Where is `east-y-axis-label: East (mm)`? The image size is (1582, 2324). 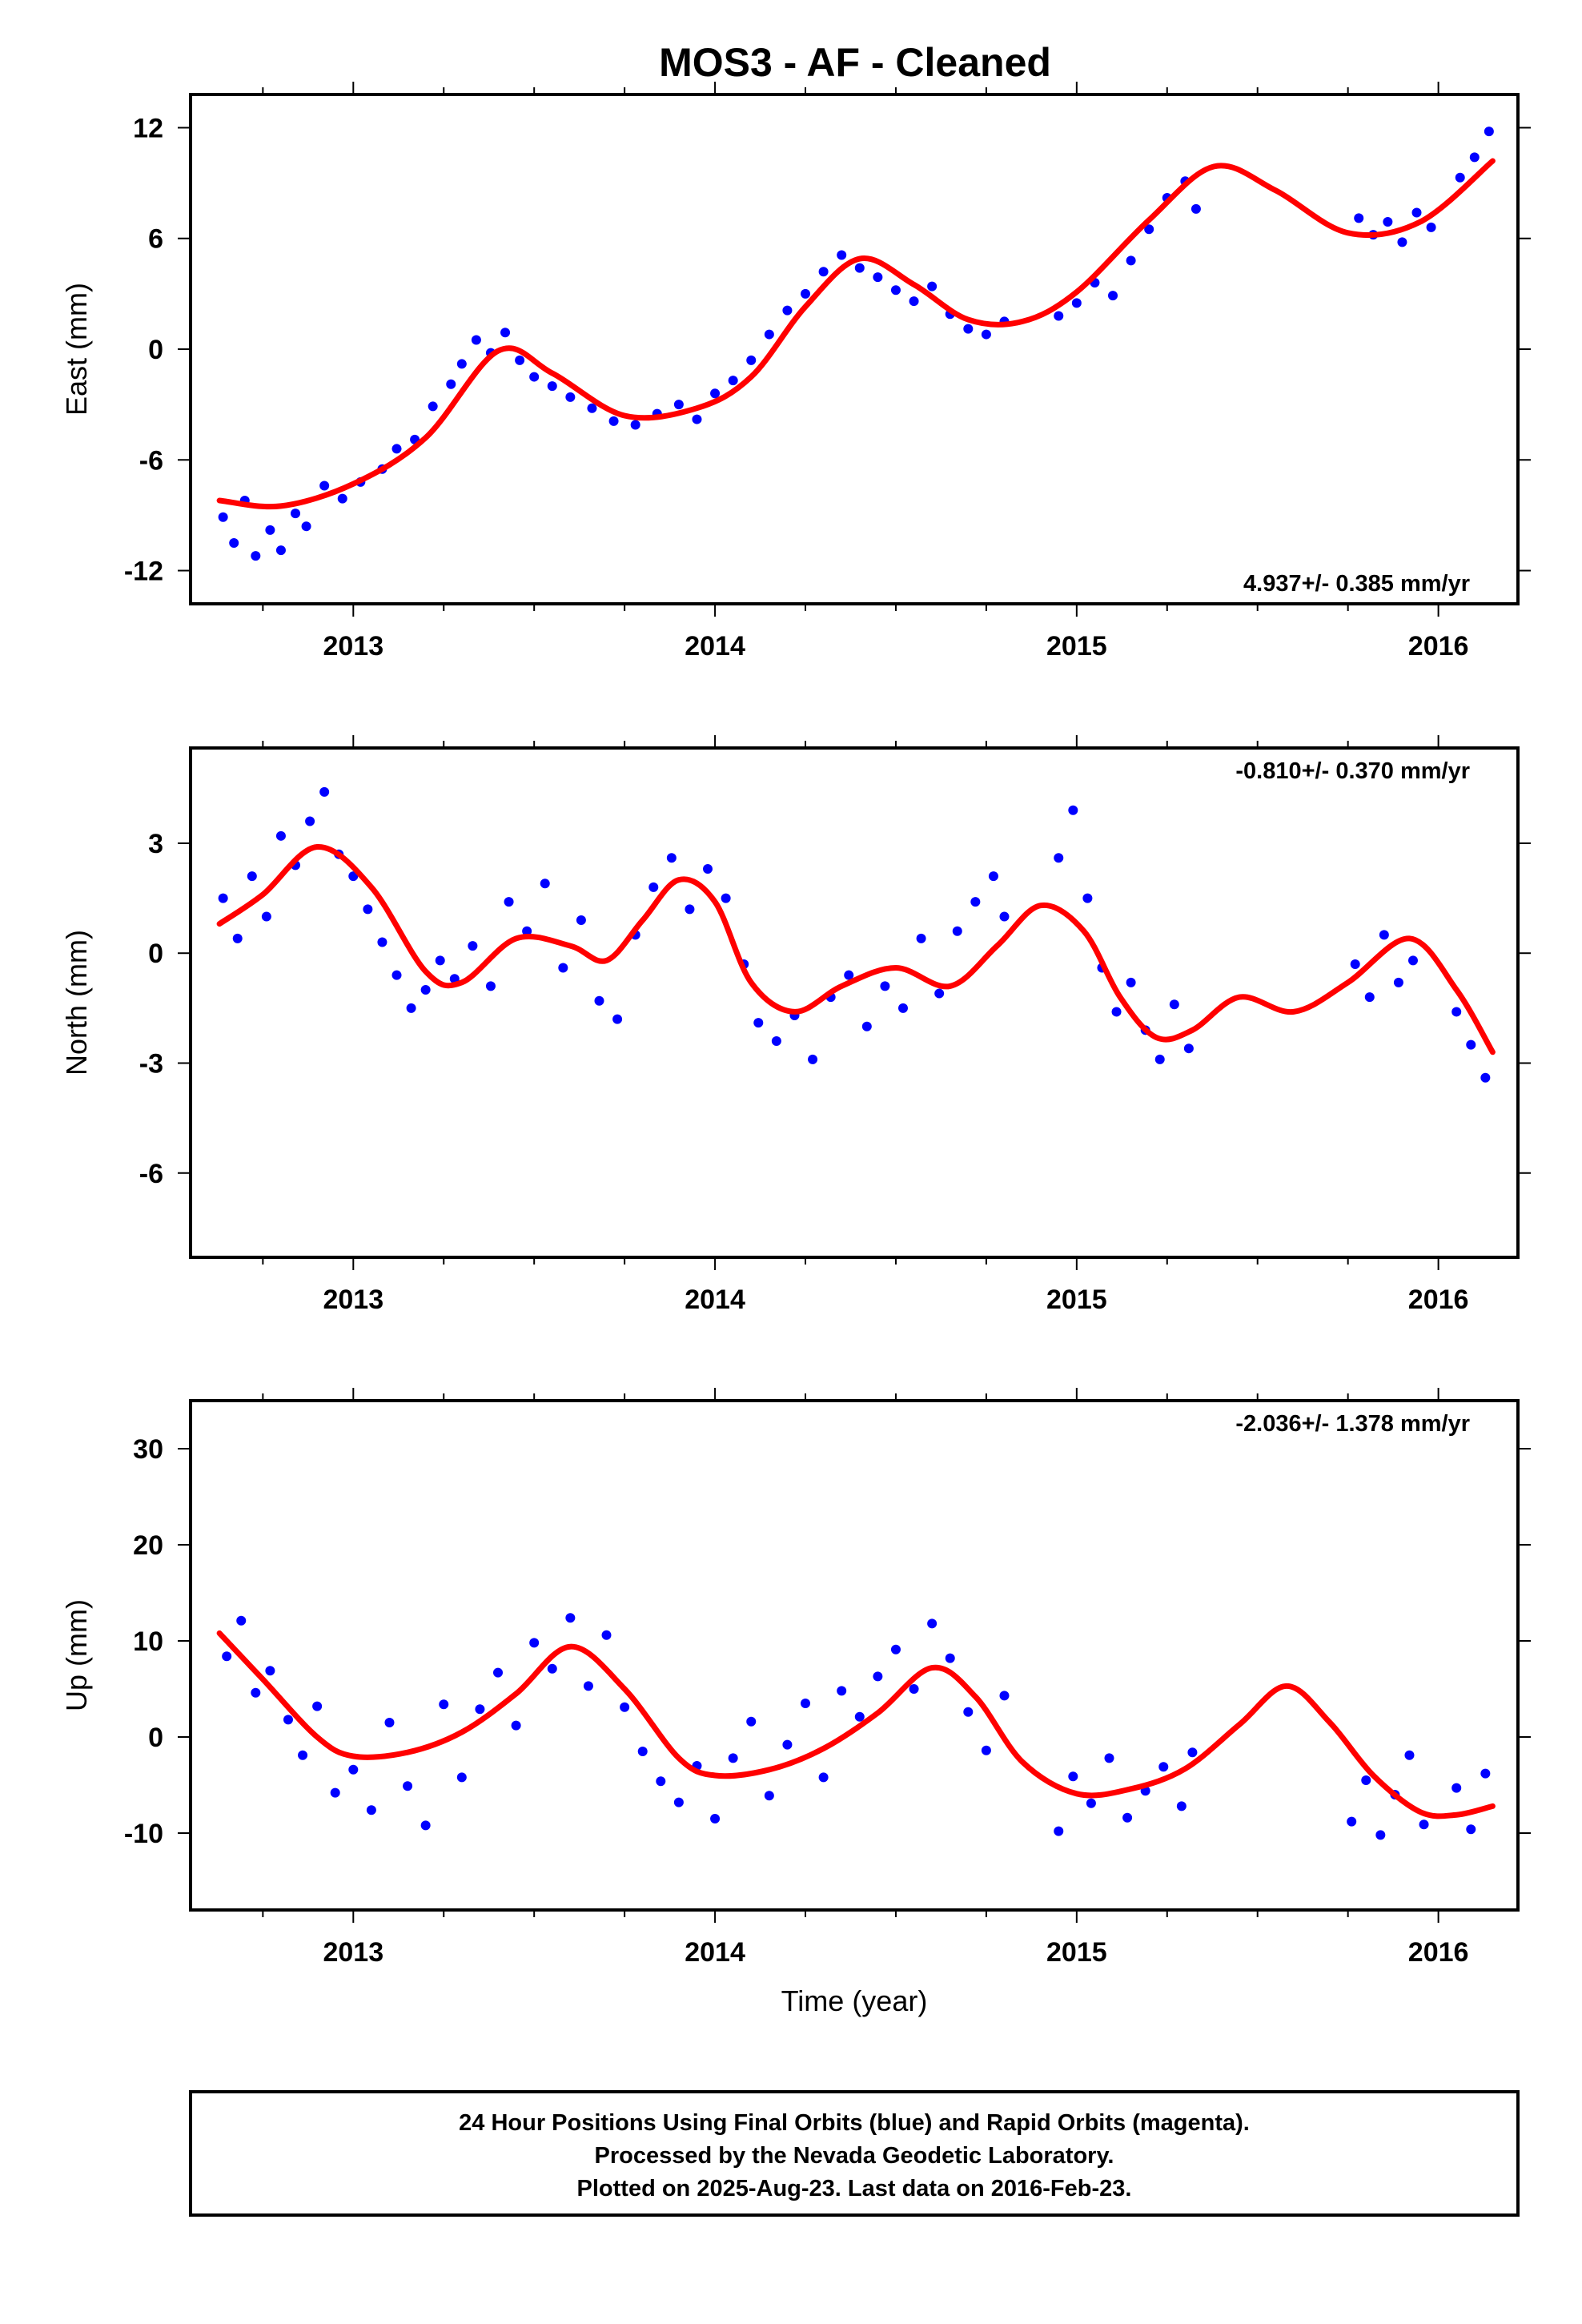
east-y-axis-label: East (mm) is located at coordinates (76, 349).